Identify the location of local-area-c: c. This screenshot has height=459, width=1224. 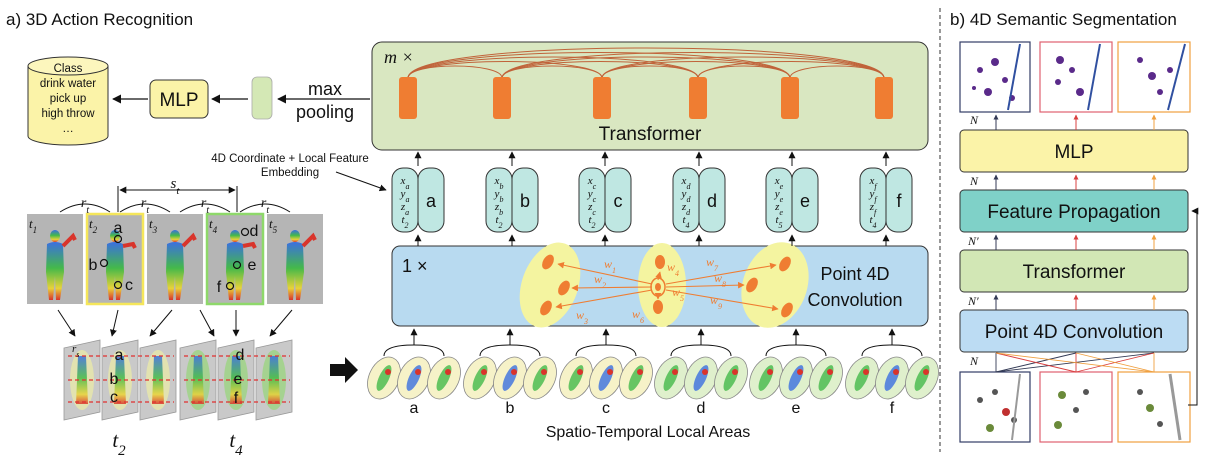
(606, 386).